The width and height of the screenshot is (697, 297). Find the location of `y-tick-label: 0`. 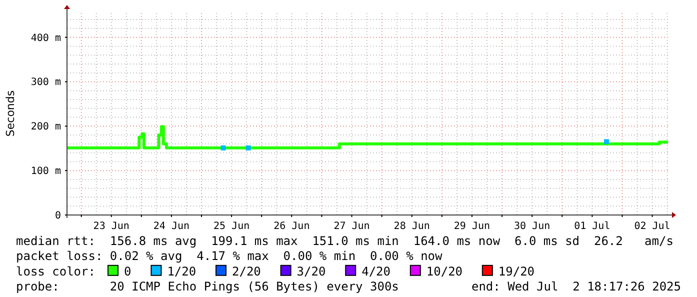

y-tick-label: 0 is located at coordinates (57, 216).